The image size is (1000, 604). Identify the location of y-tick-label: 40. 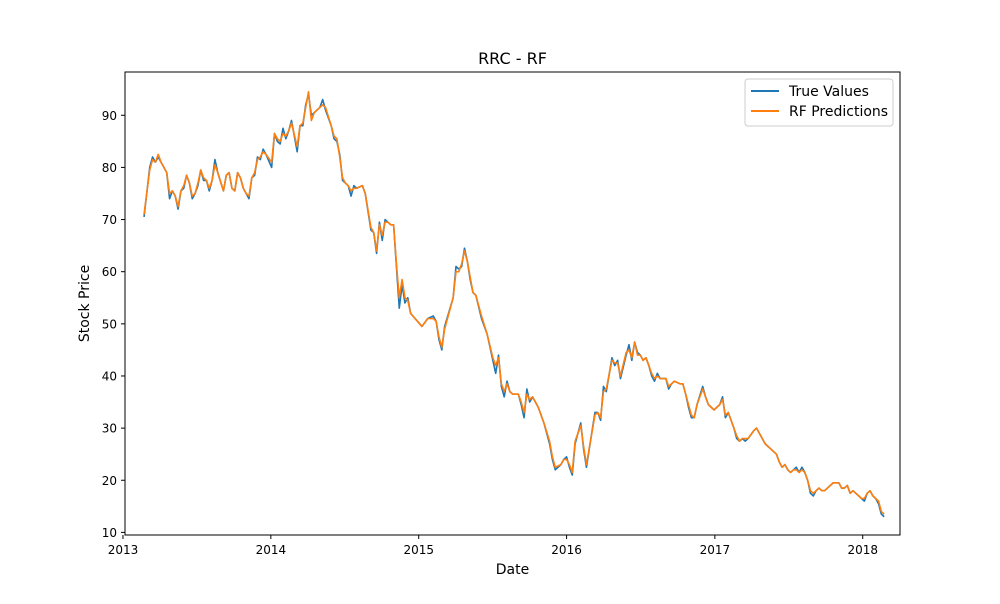
(109, 376).